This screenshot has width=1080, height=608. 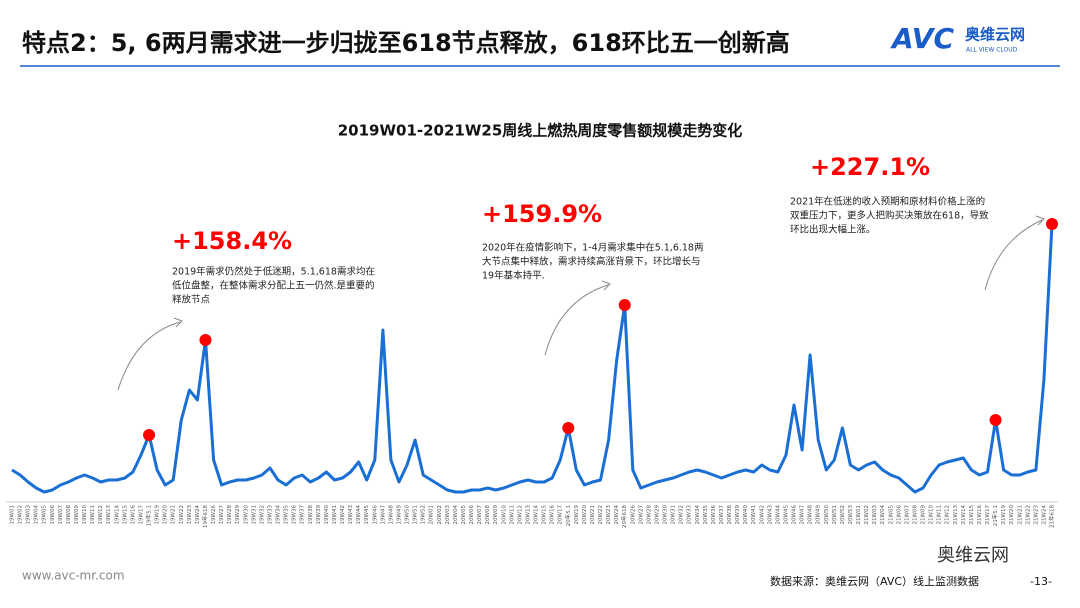 What do you see at coordinates (496, 515) in the screenshot?
I see `x-tick-label: 20W09` at bounding box center [496, 515].